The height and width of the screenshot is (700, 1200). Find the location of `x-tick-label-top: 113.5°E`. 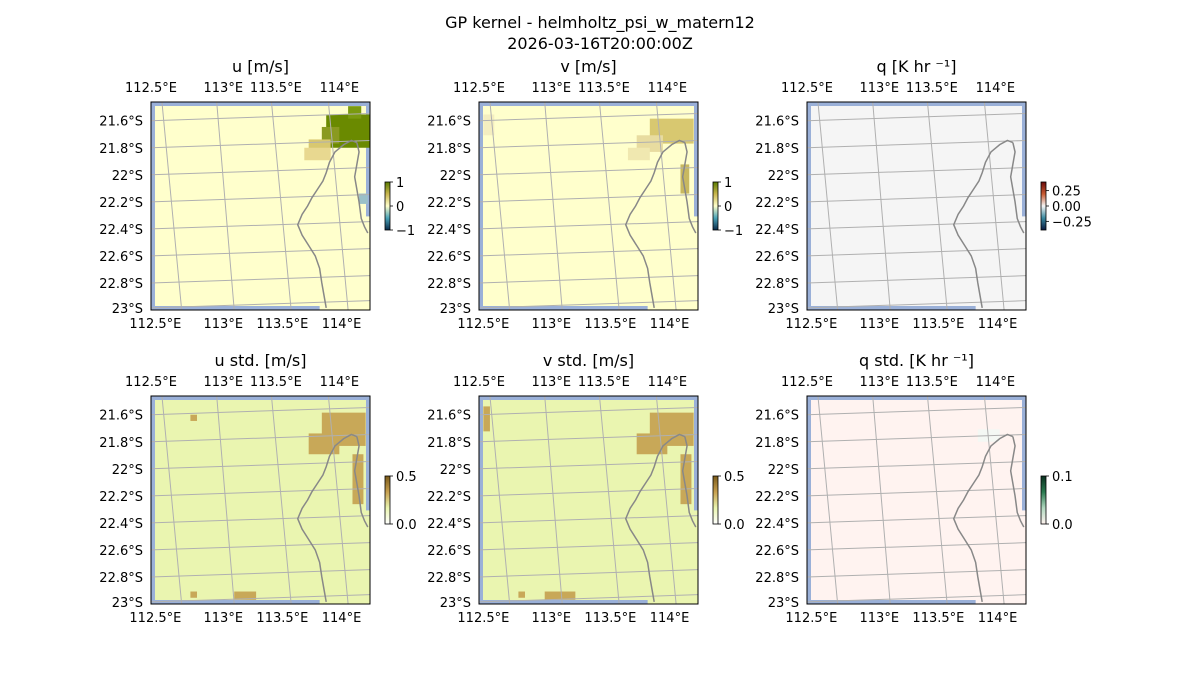

x-tick-label-top: 113.5°E is located at coordinates (276, 382).